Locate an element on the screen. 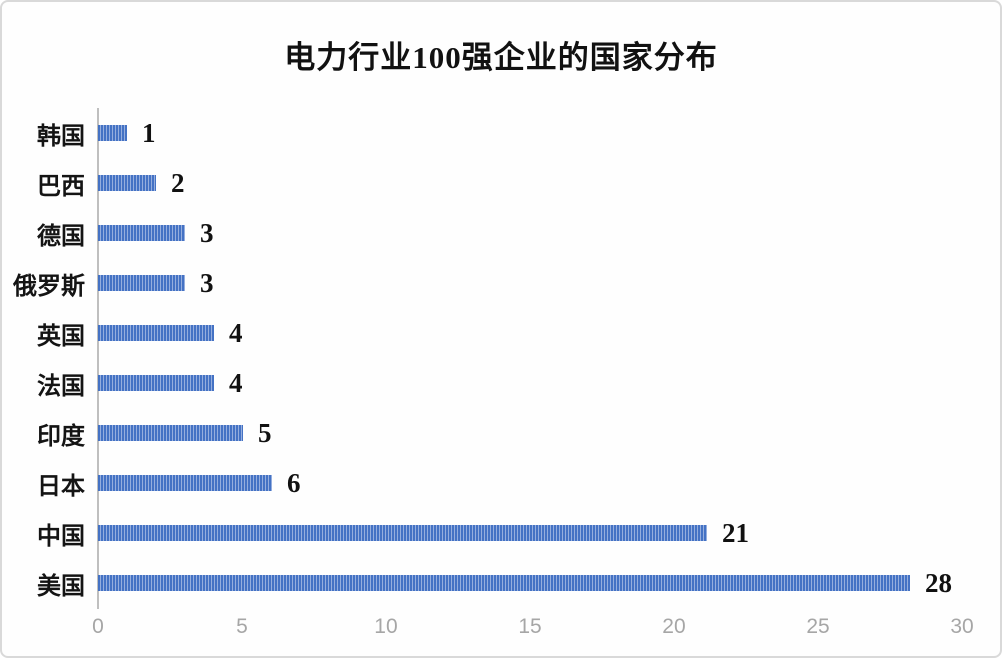  bar-row: 印度 5 is located at coordinates (489, 433).